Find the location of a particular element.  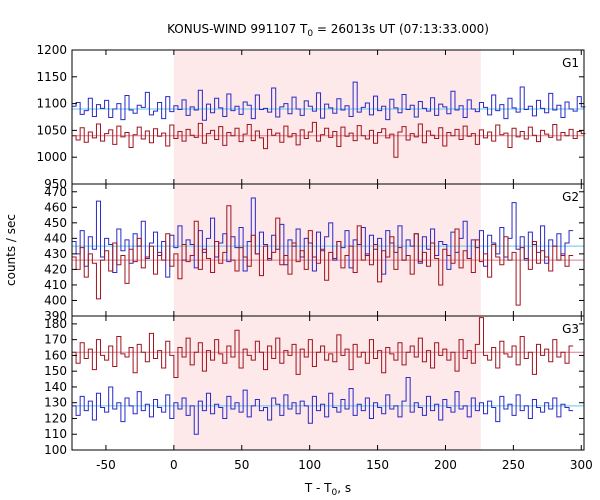

y-tick-label: 440 is located at coordinates (55, 238).